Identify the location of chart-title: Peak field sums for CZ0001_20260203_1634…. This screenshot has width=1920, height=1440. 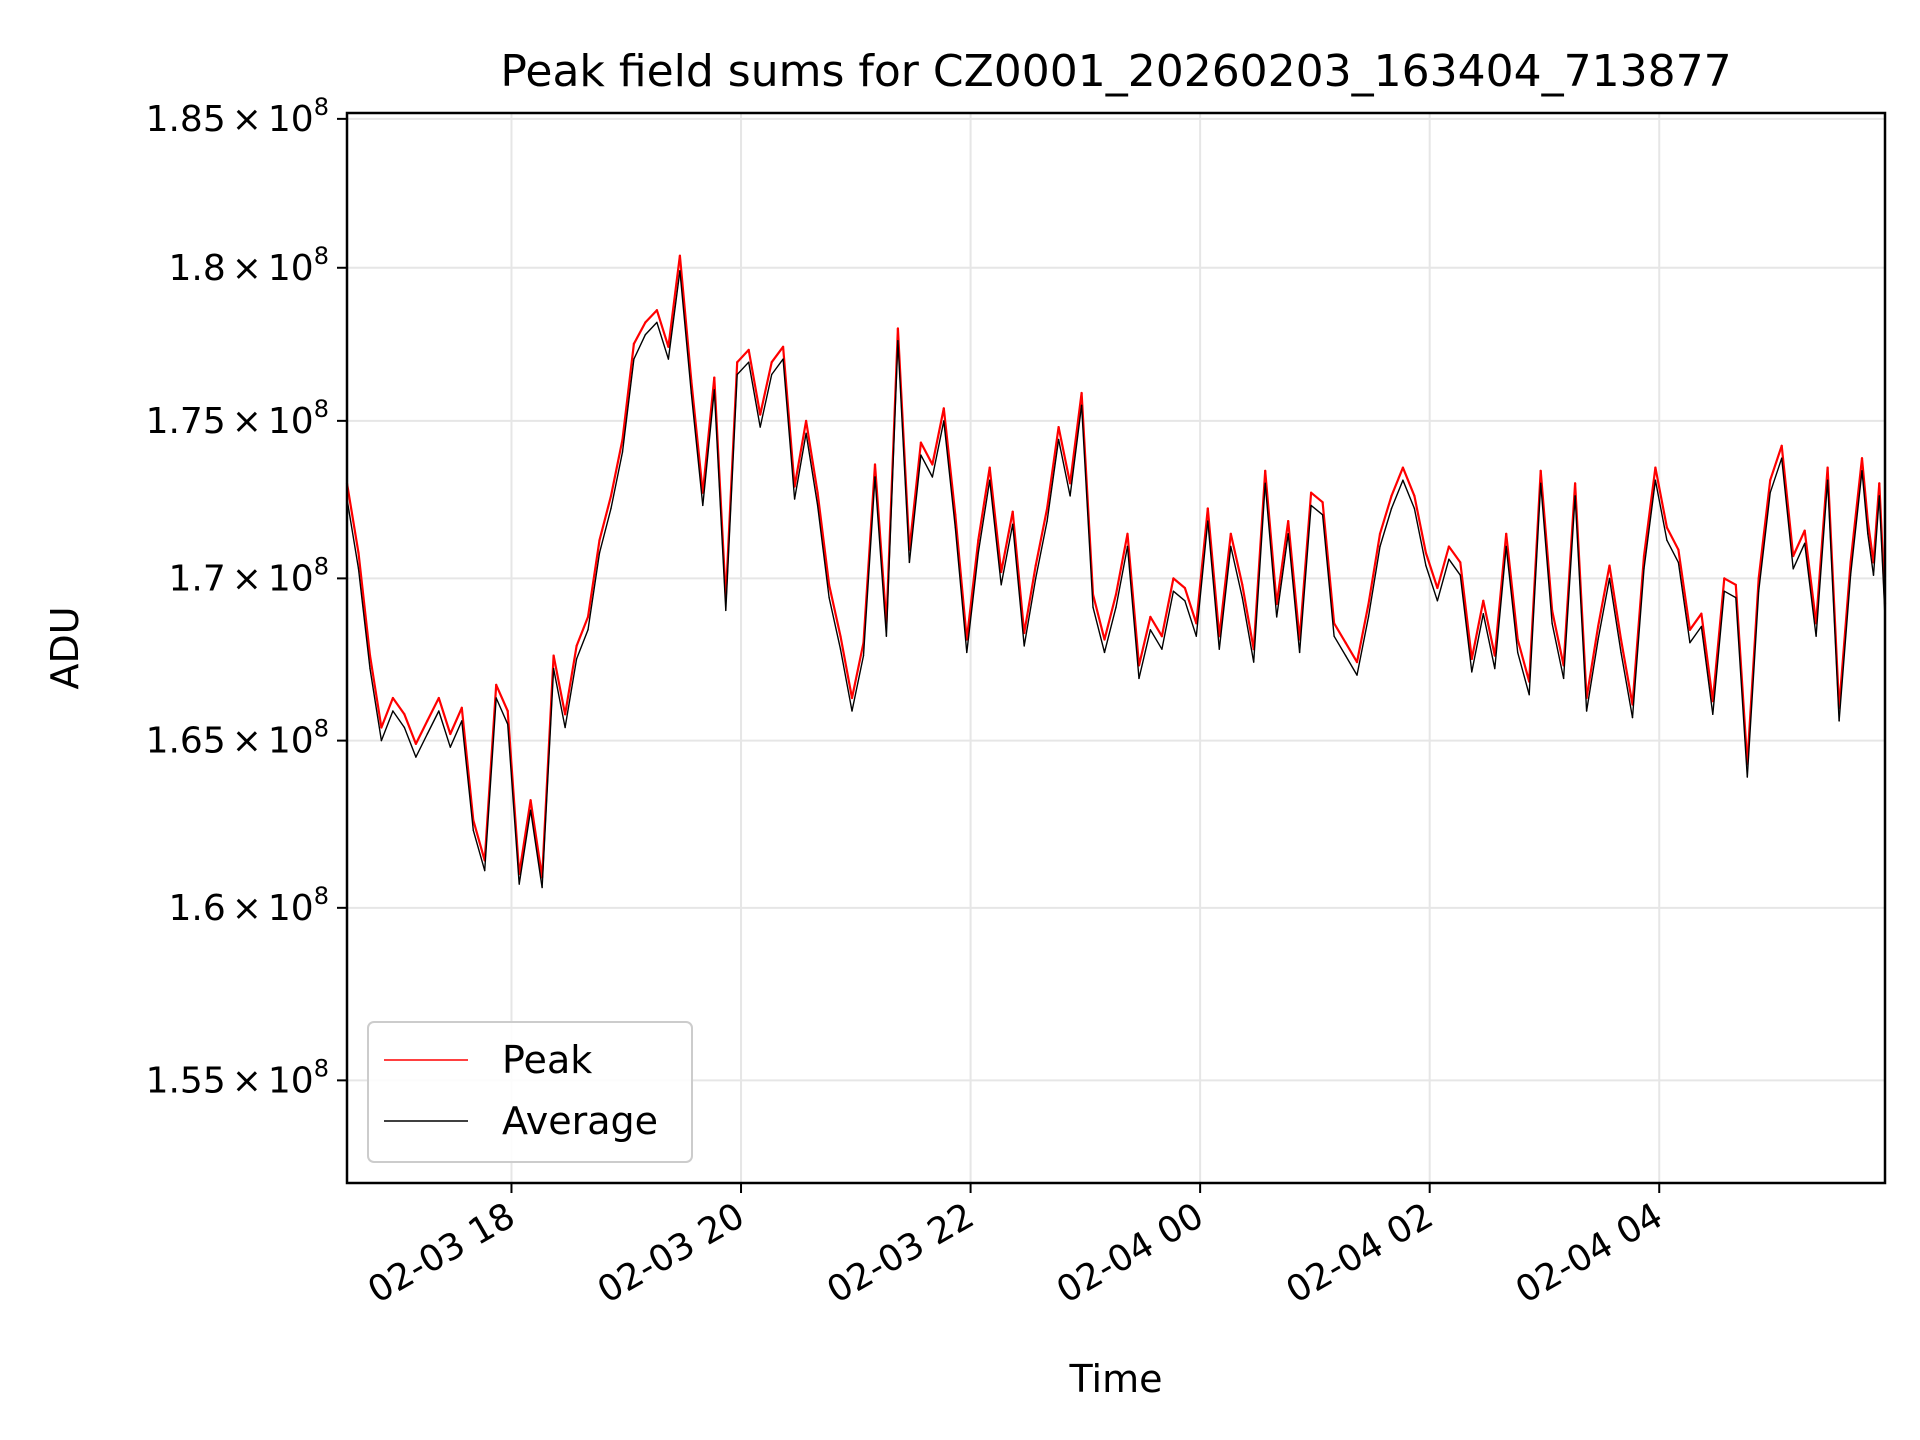
(1115, 71).